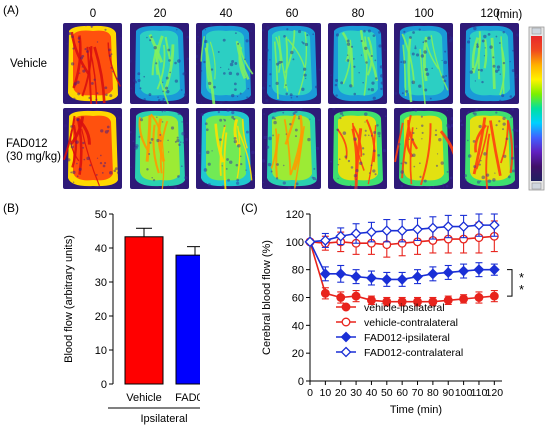 This screenshot has width=550, height=434. What do you see at coordinates (479, 393) in the screenshot?
I see `x-tick-label: 110` at bounding box center [479, 393].